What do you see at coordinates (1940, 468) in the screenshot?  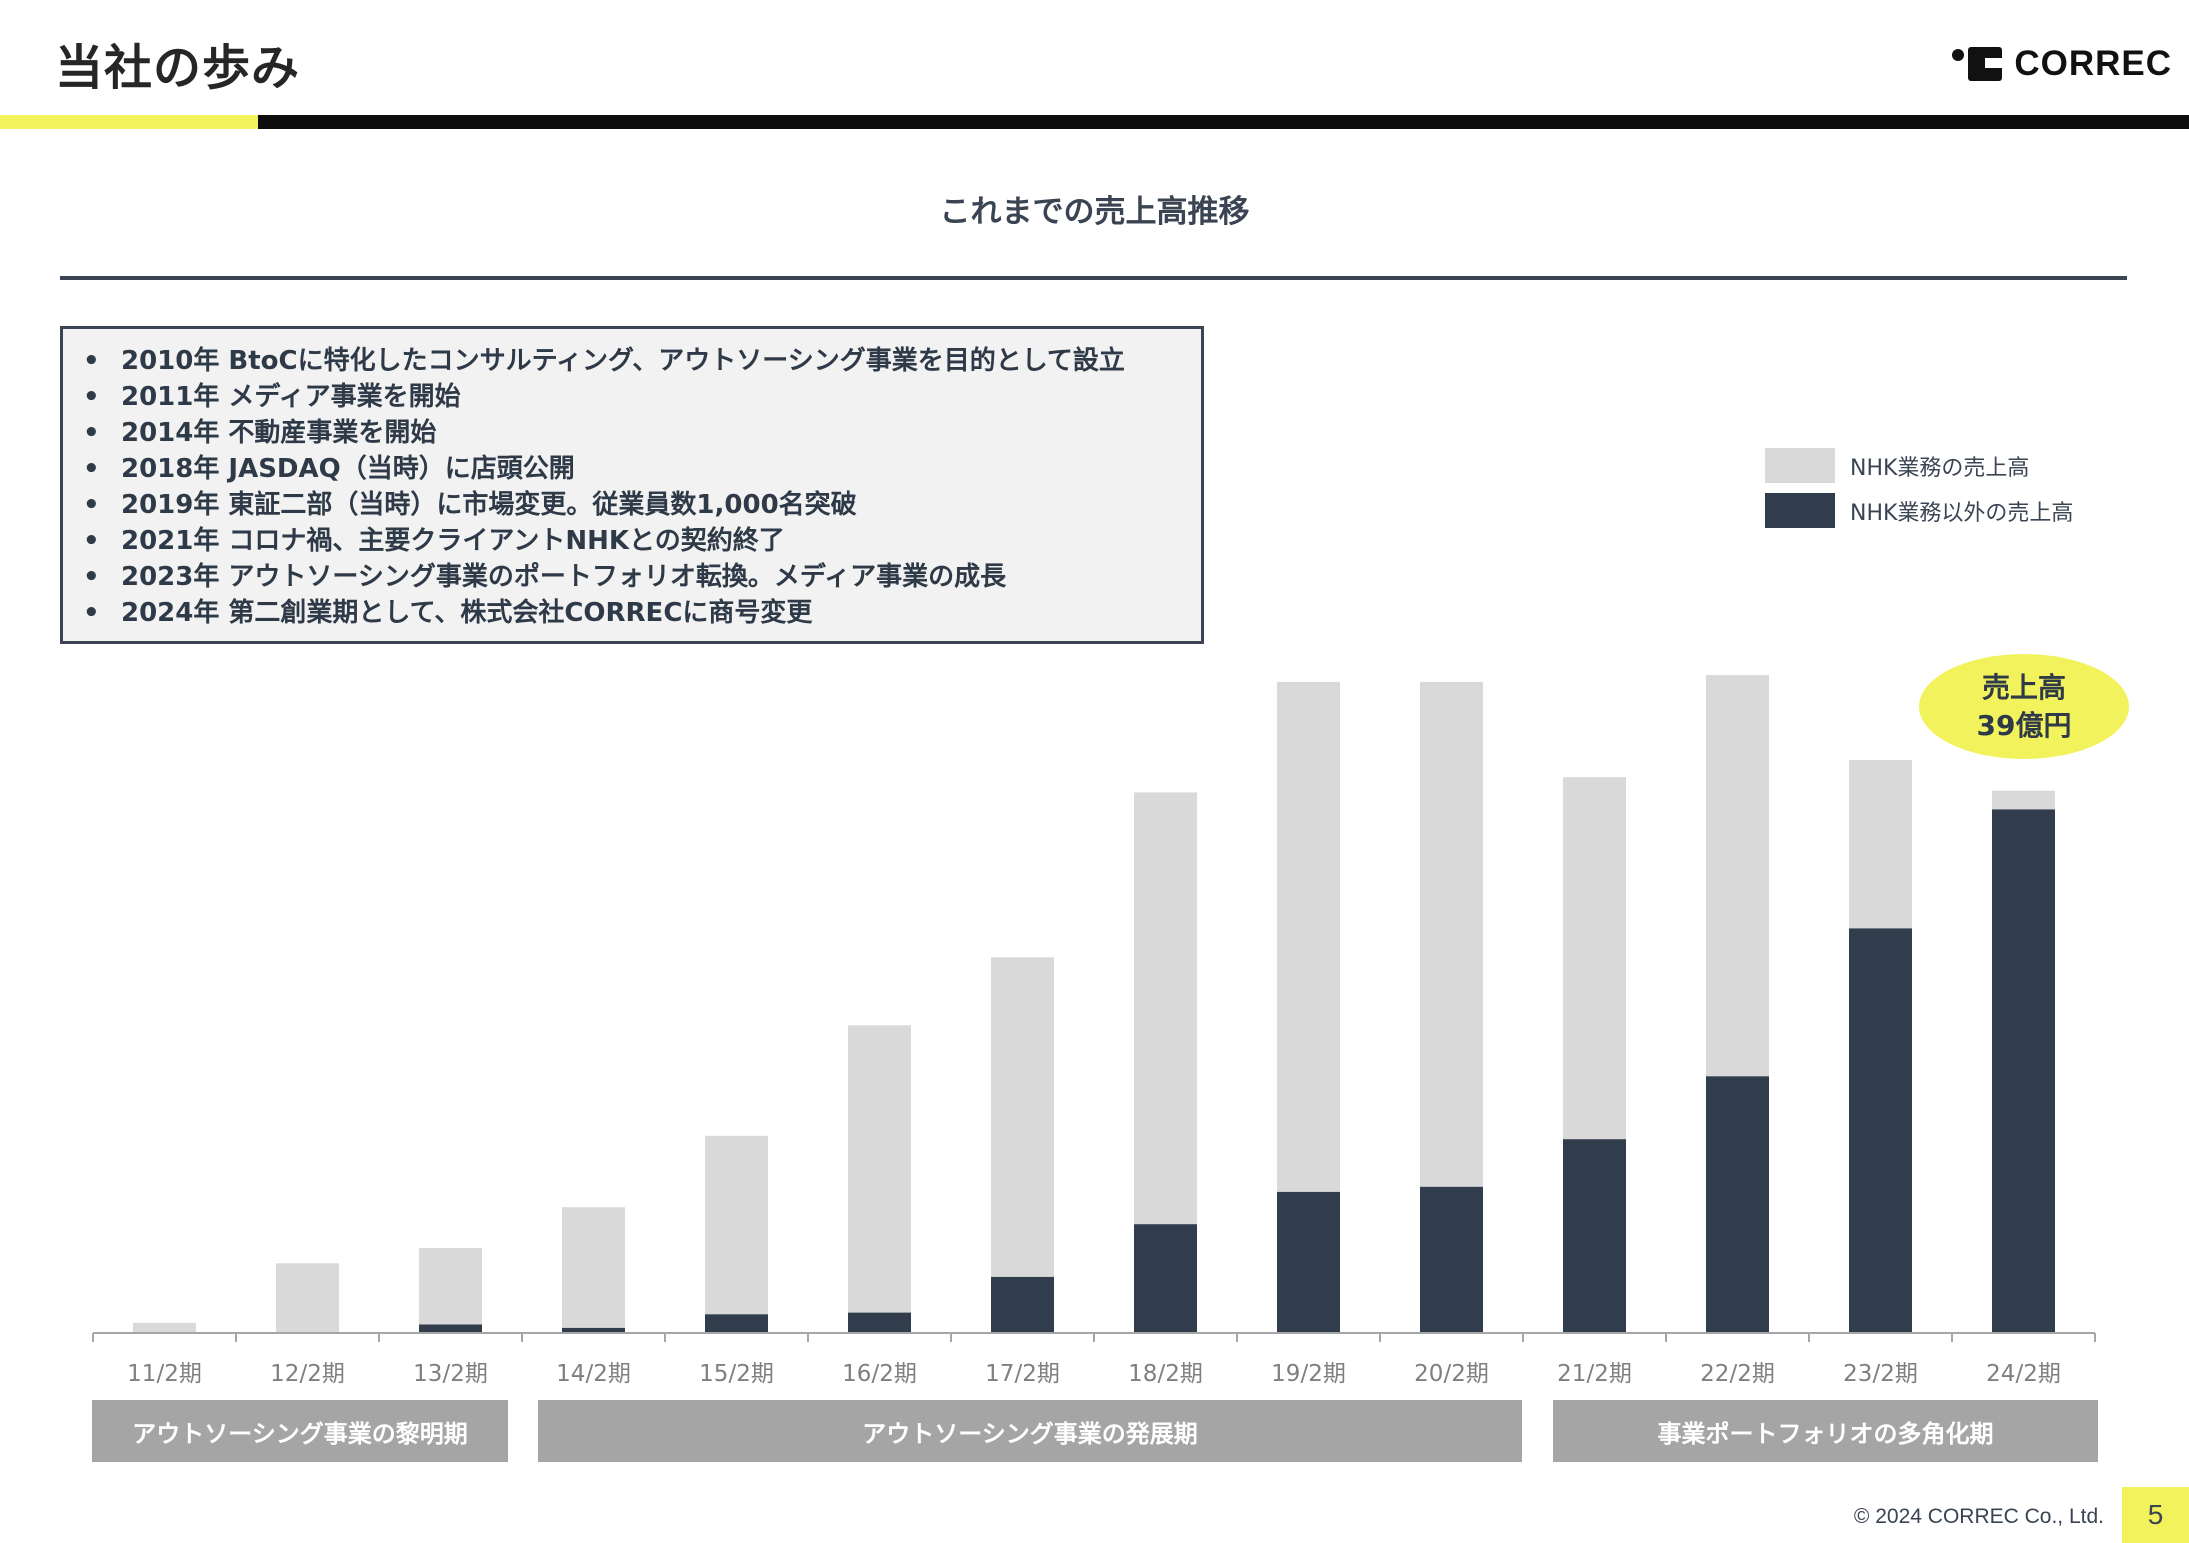 I see `legend-label-nhk: NHK業務の売上高` at bounding box center [1940, 468].